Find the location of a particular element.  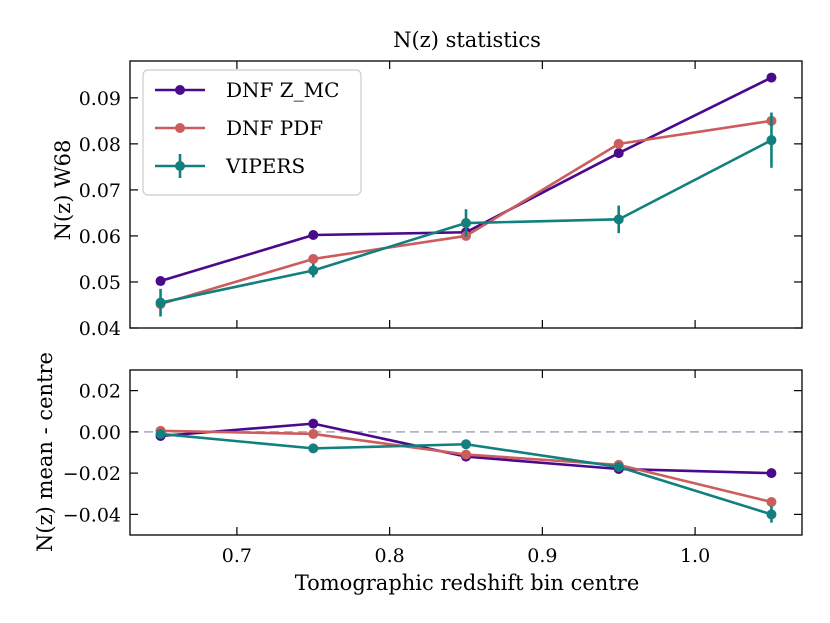

x-axis-label: Tomographic redshift bin centre is located at coordinates (467, 583).